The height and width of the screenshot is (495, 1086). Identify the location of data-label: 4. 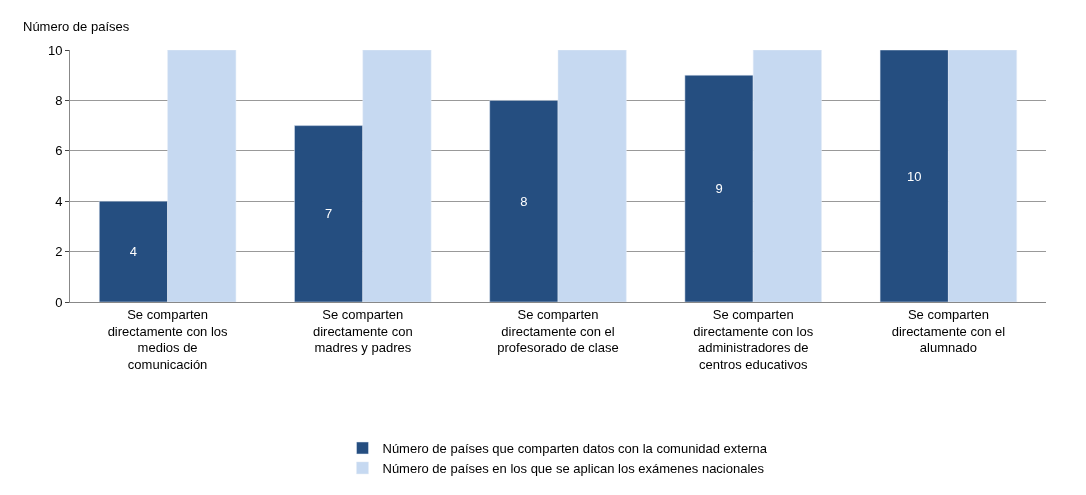
(133, 252).